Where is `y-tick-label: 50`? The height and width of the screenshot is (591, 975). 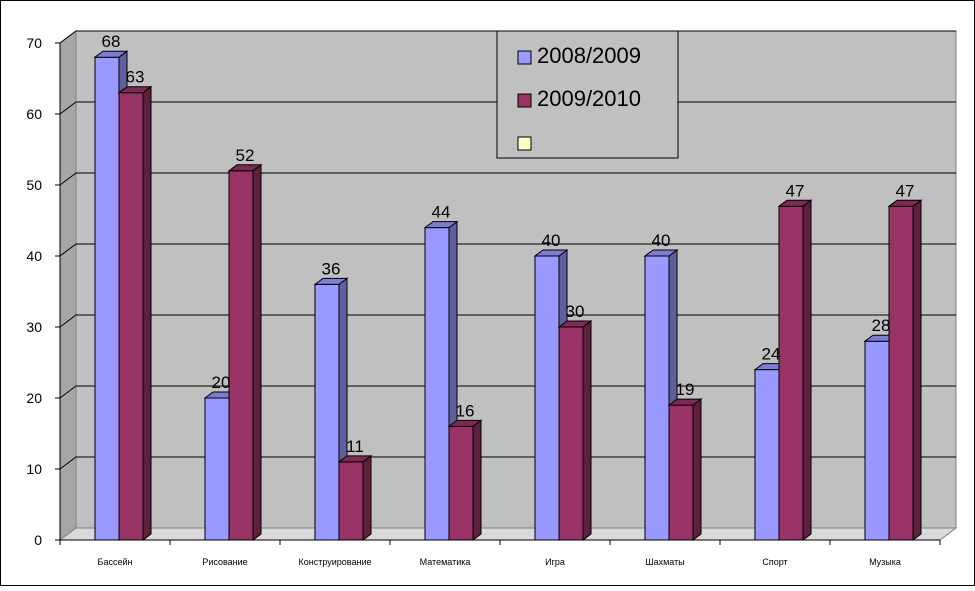
y-tick-label: 50 is located at coordinates (34, 185).